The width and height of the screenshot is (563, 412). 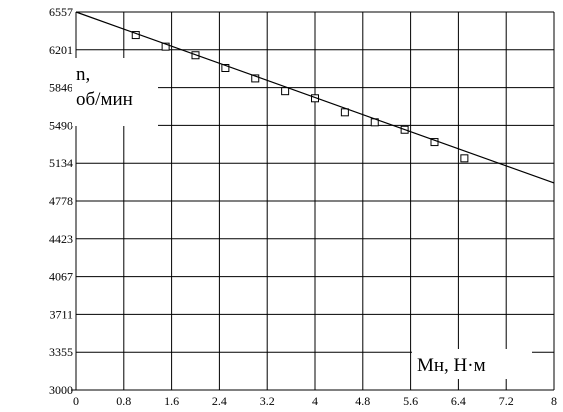 What do you see at coordinates (61, 239) in the screenshot?
I see `y-tick-label: 4423` at bounding box center [61, 239].